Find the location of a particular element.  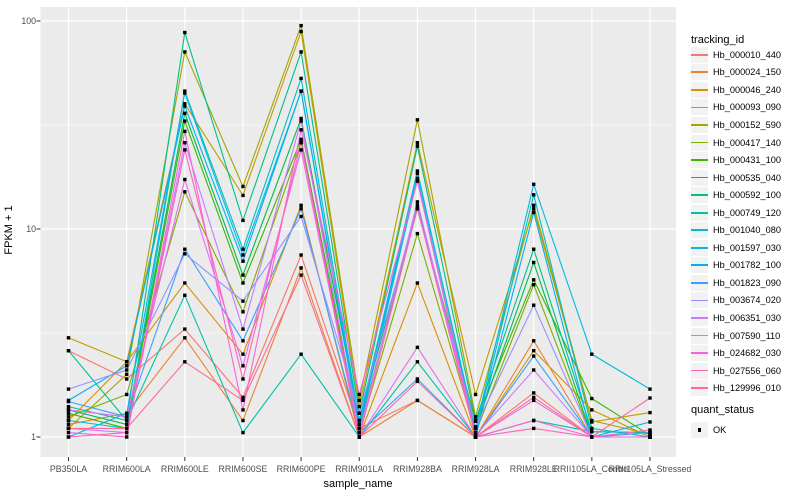

legend-label: Hb_000749_120 is located at coordinates (747, 212).